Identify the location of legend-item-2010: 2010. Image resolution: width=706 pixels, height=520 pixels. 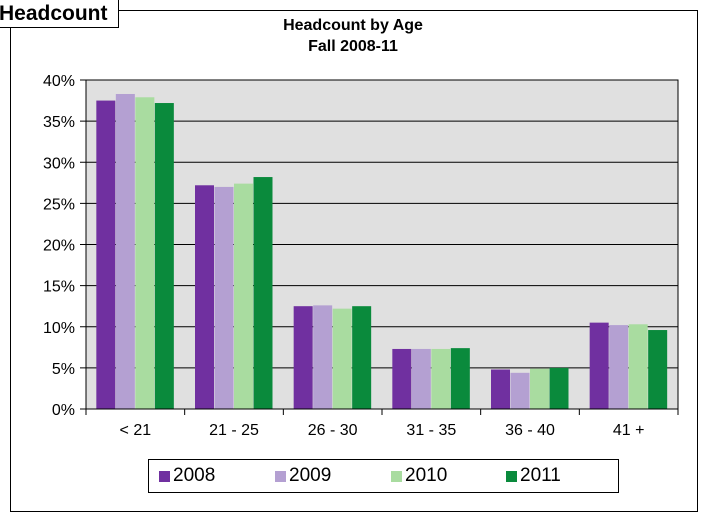
(419, 476).